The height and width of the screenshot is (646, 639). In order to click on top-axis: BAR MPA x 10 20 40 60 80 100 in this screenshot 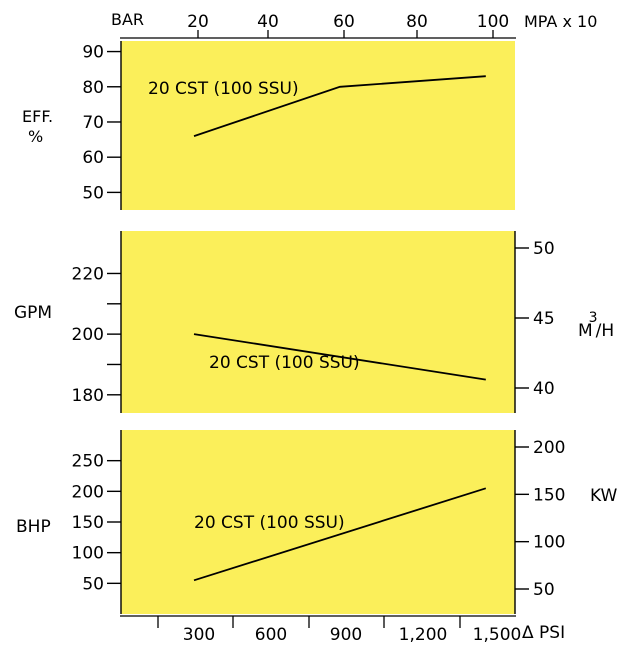, I will do `click(354, 24)`.